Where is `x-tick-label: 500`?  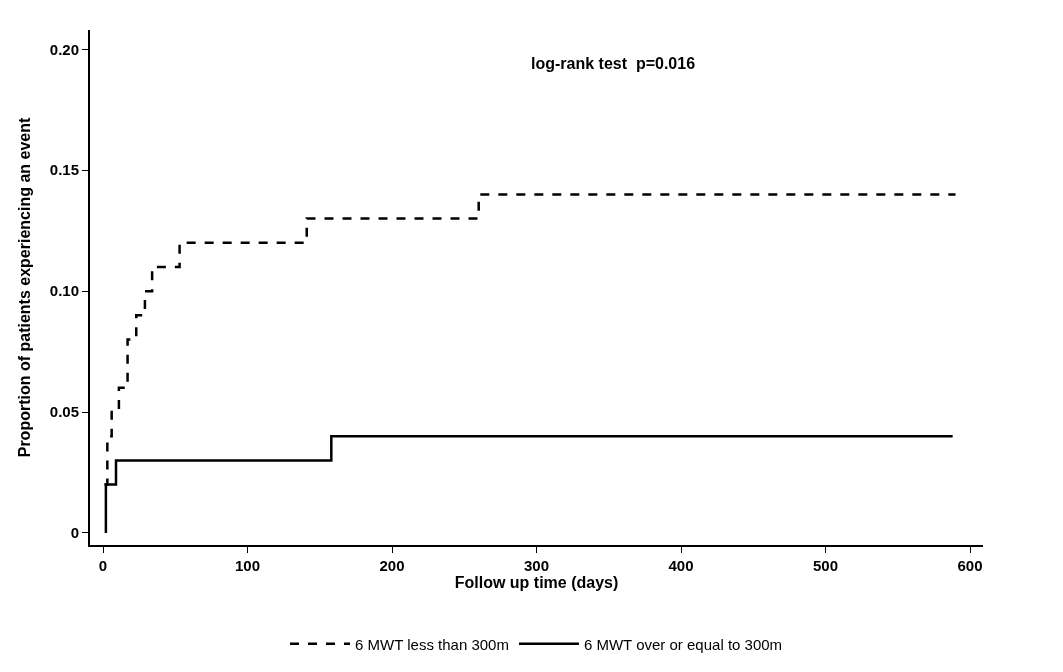 x-tick-label: 500 is located at coordinates (825, 565).